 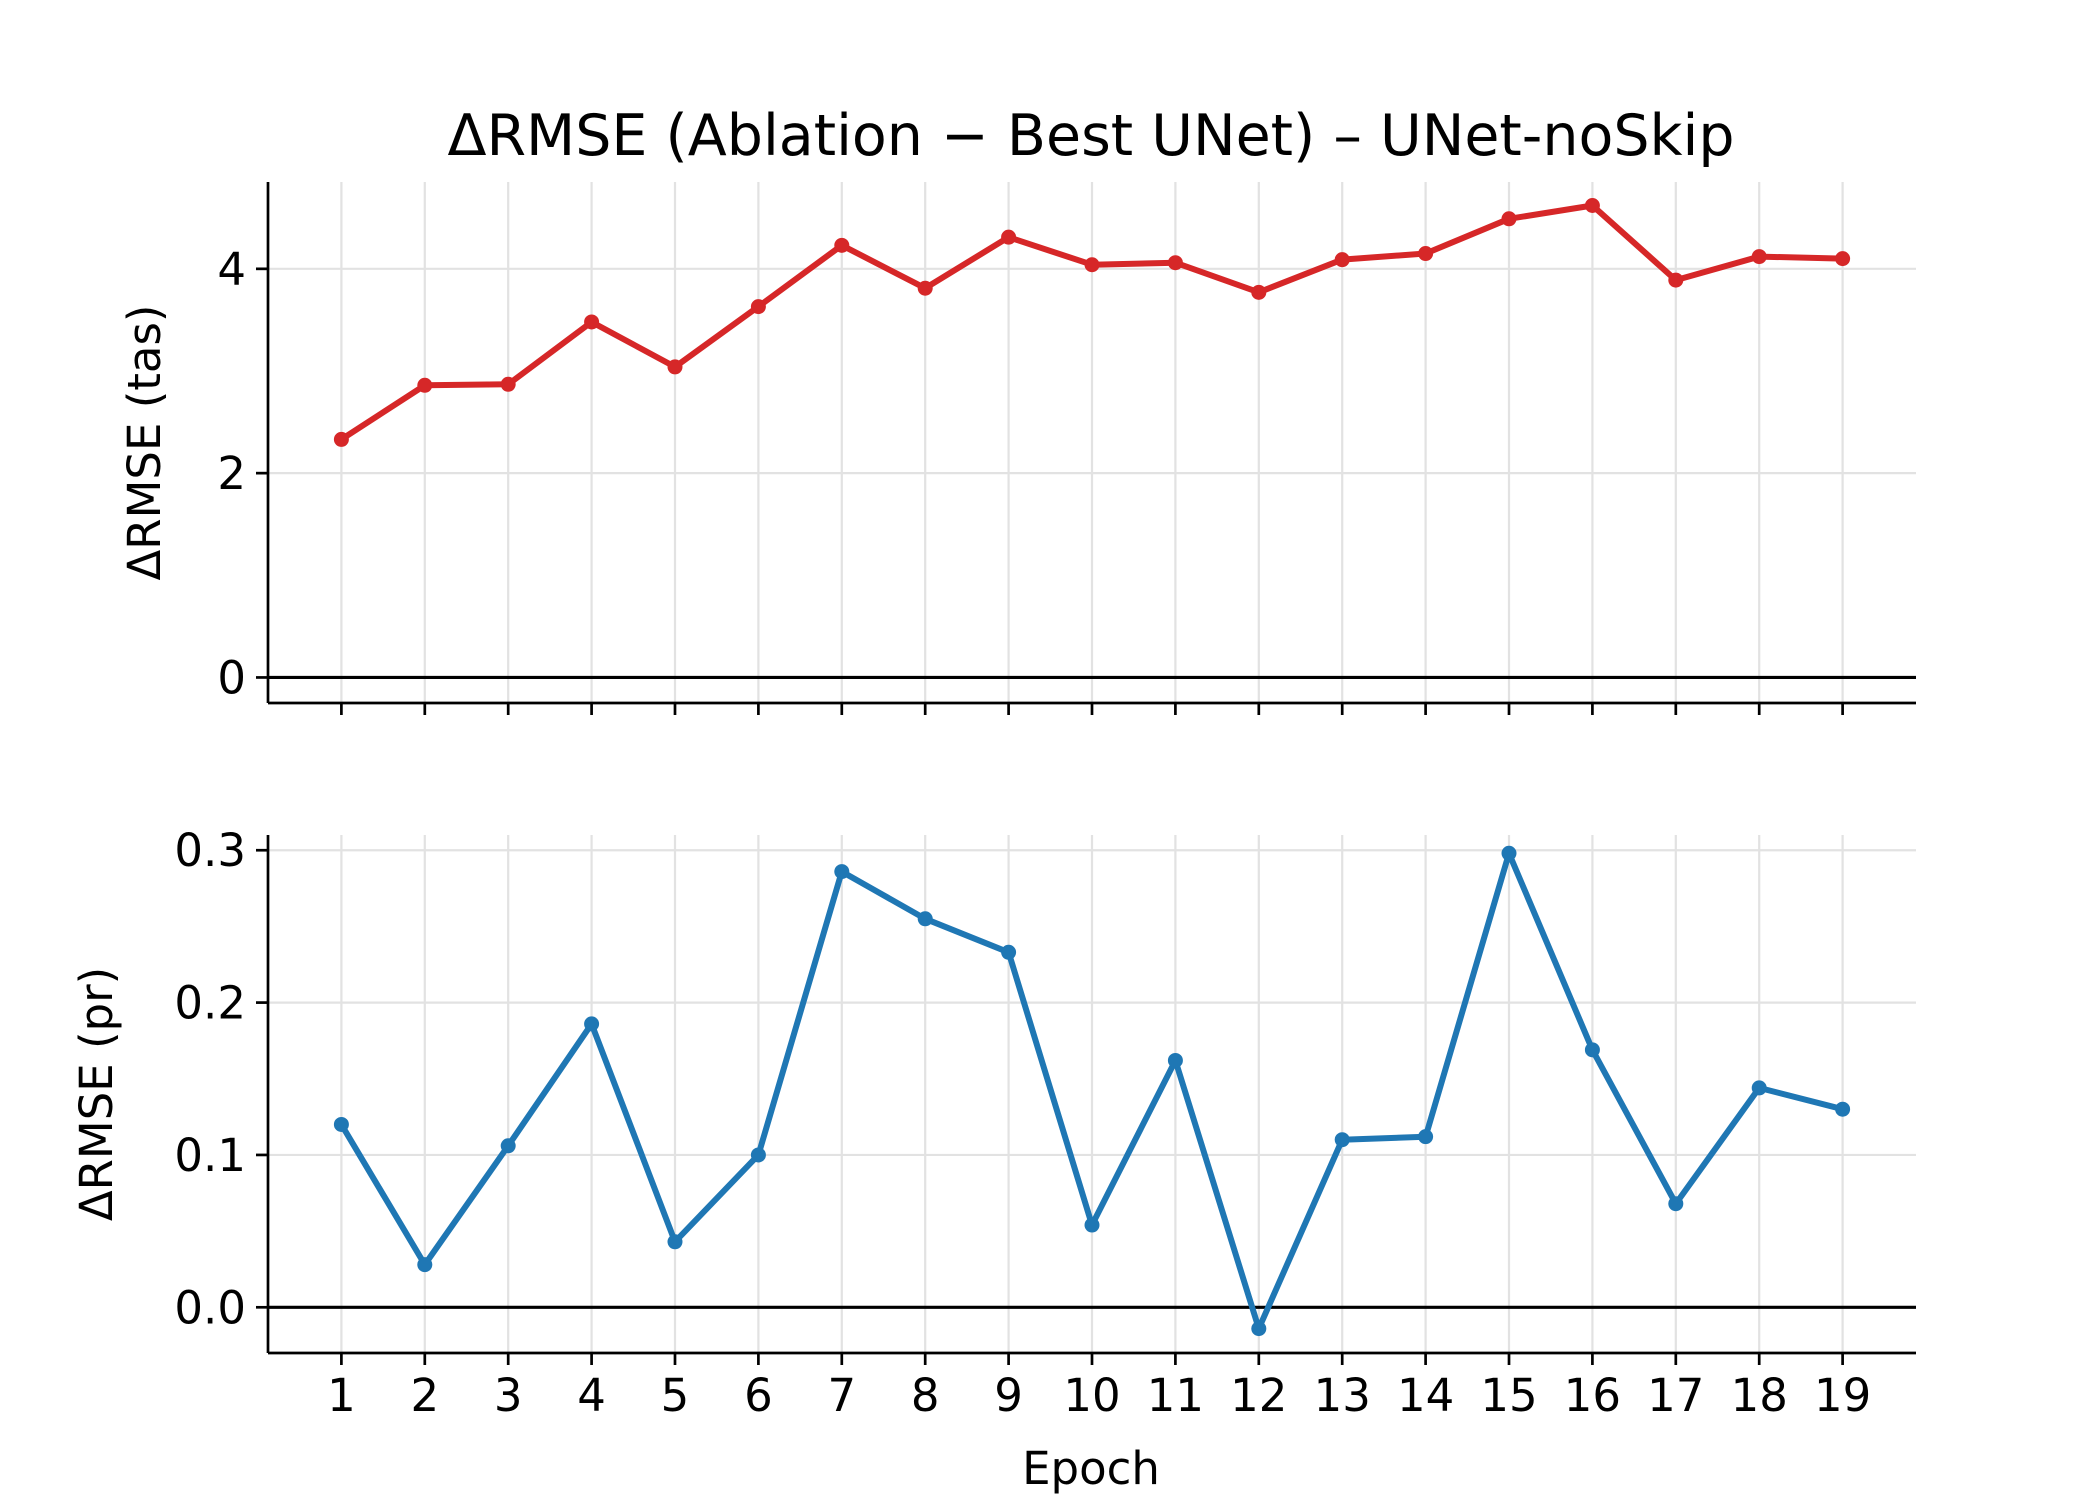 What do you see at coordinates (591, 1395) in the screenshot?
I see `x-tick-label: 4` at bounding box center [591, 1395].